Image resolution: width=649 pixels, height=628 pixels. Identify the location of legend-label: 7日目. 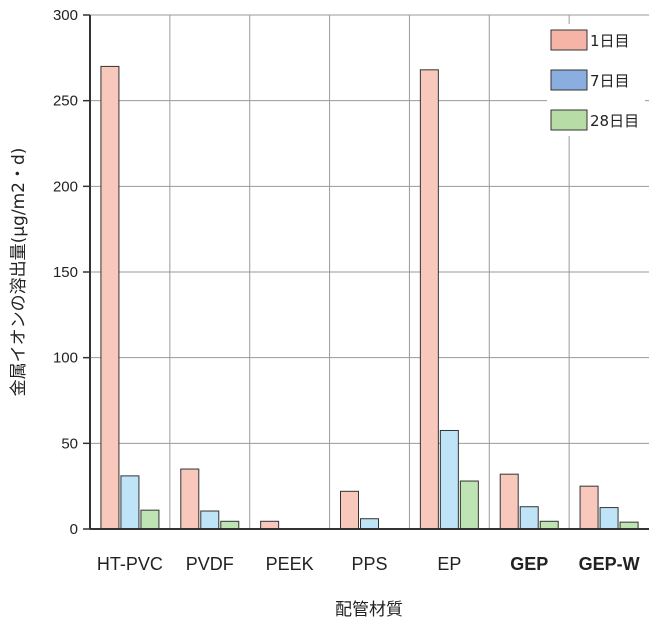
(610, 81).